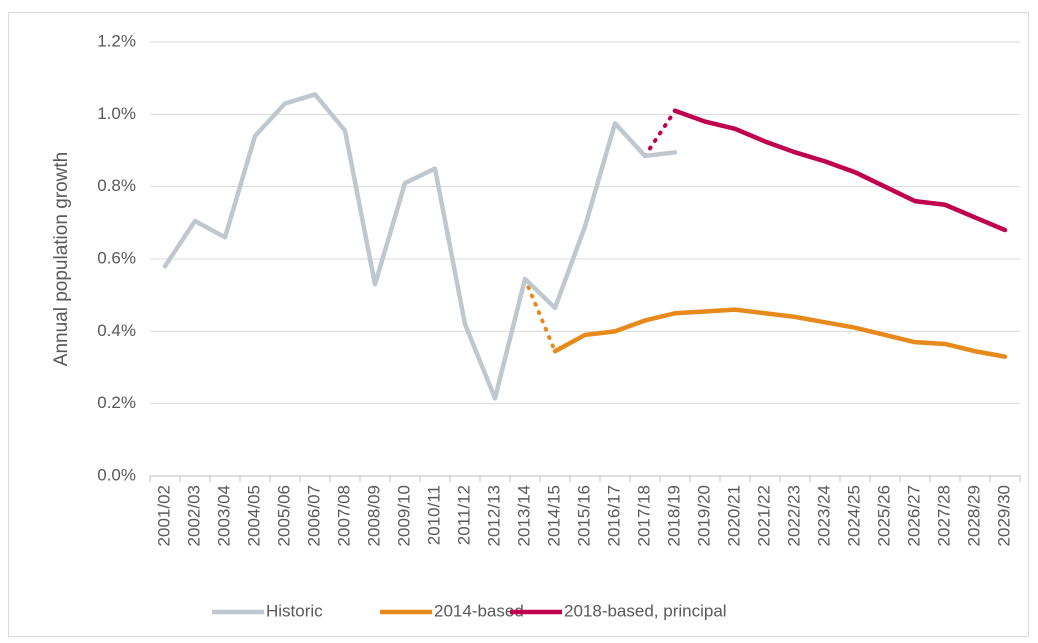 The image size is (1038, 643). Describe the element at coordinates (116, 402) in the screenshot. I see `y-tick-label: 0.2%` at that location.